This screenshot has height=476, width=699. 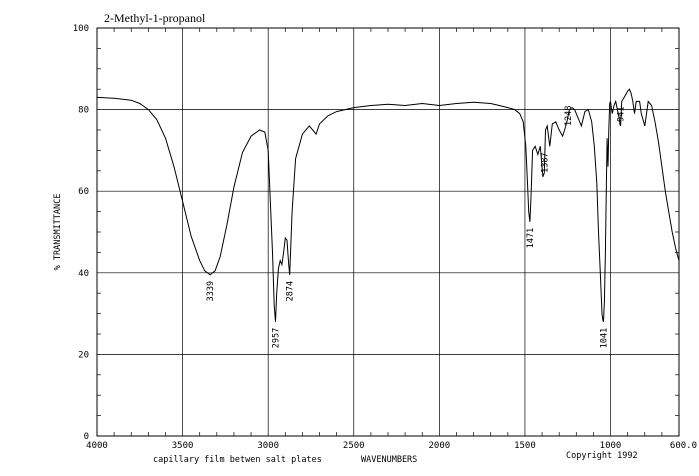 What do you see at coordinates (81, 233) in the screenshot?
I see `y-tick-labels: 0 20 40 60 80 100` at bounding box center [81, 233].